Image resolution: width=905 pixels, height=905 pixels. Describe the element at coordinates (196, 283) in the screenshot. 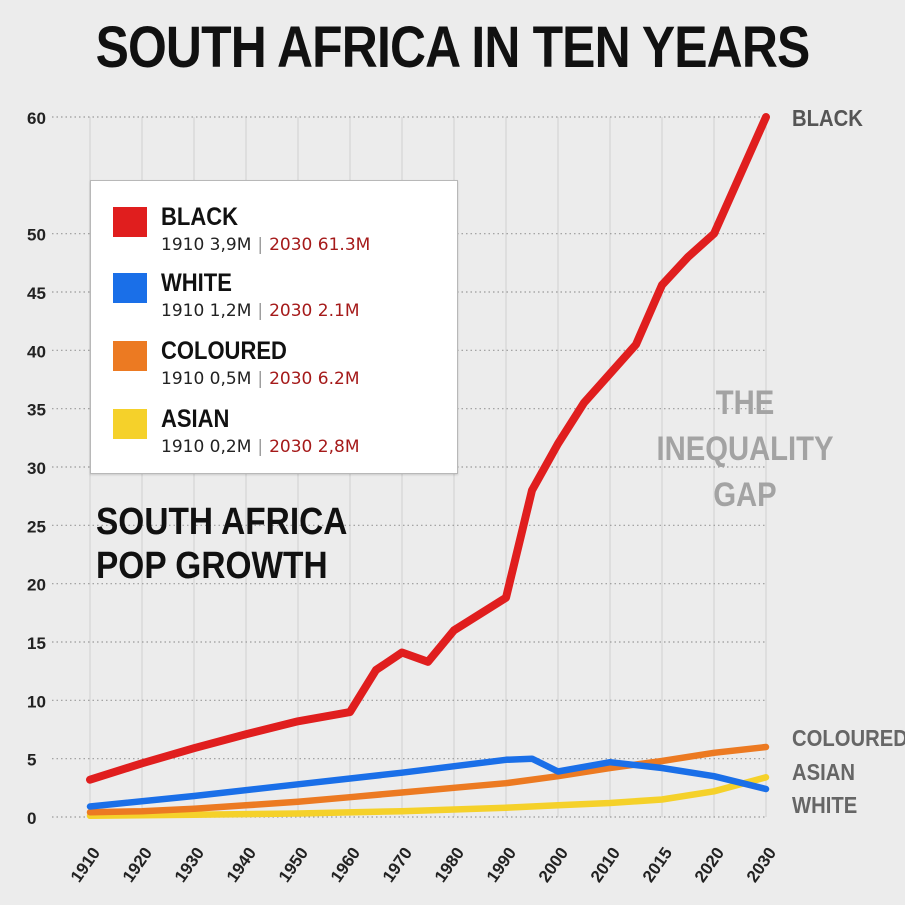

I see `legend-label-white: WHITE` at that location.